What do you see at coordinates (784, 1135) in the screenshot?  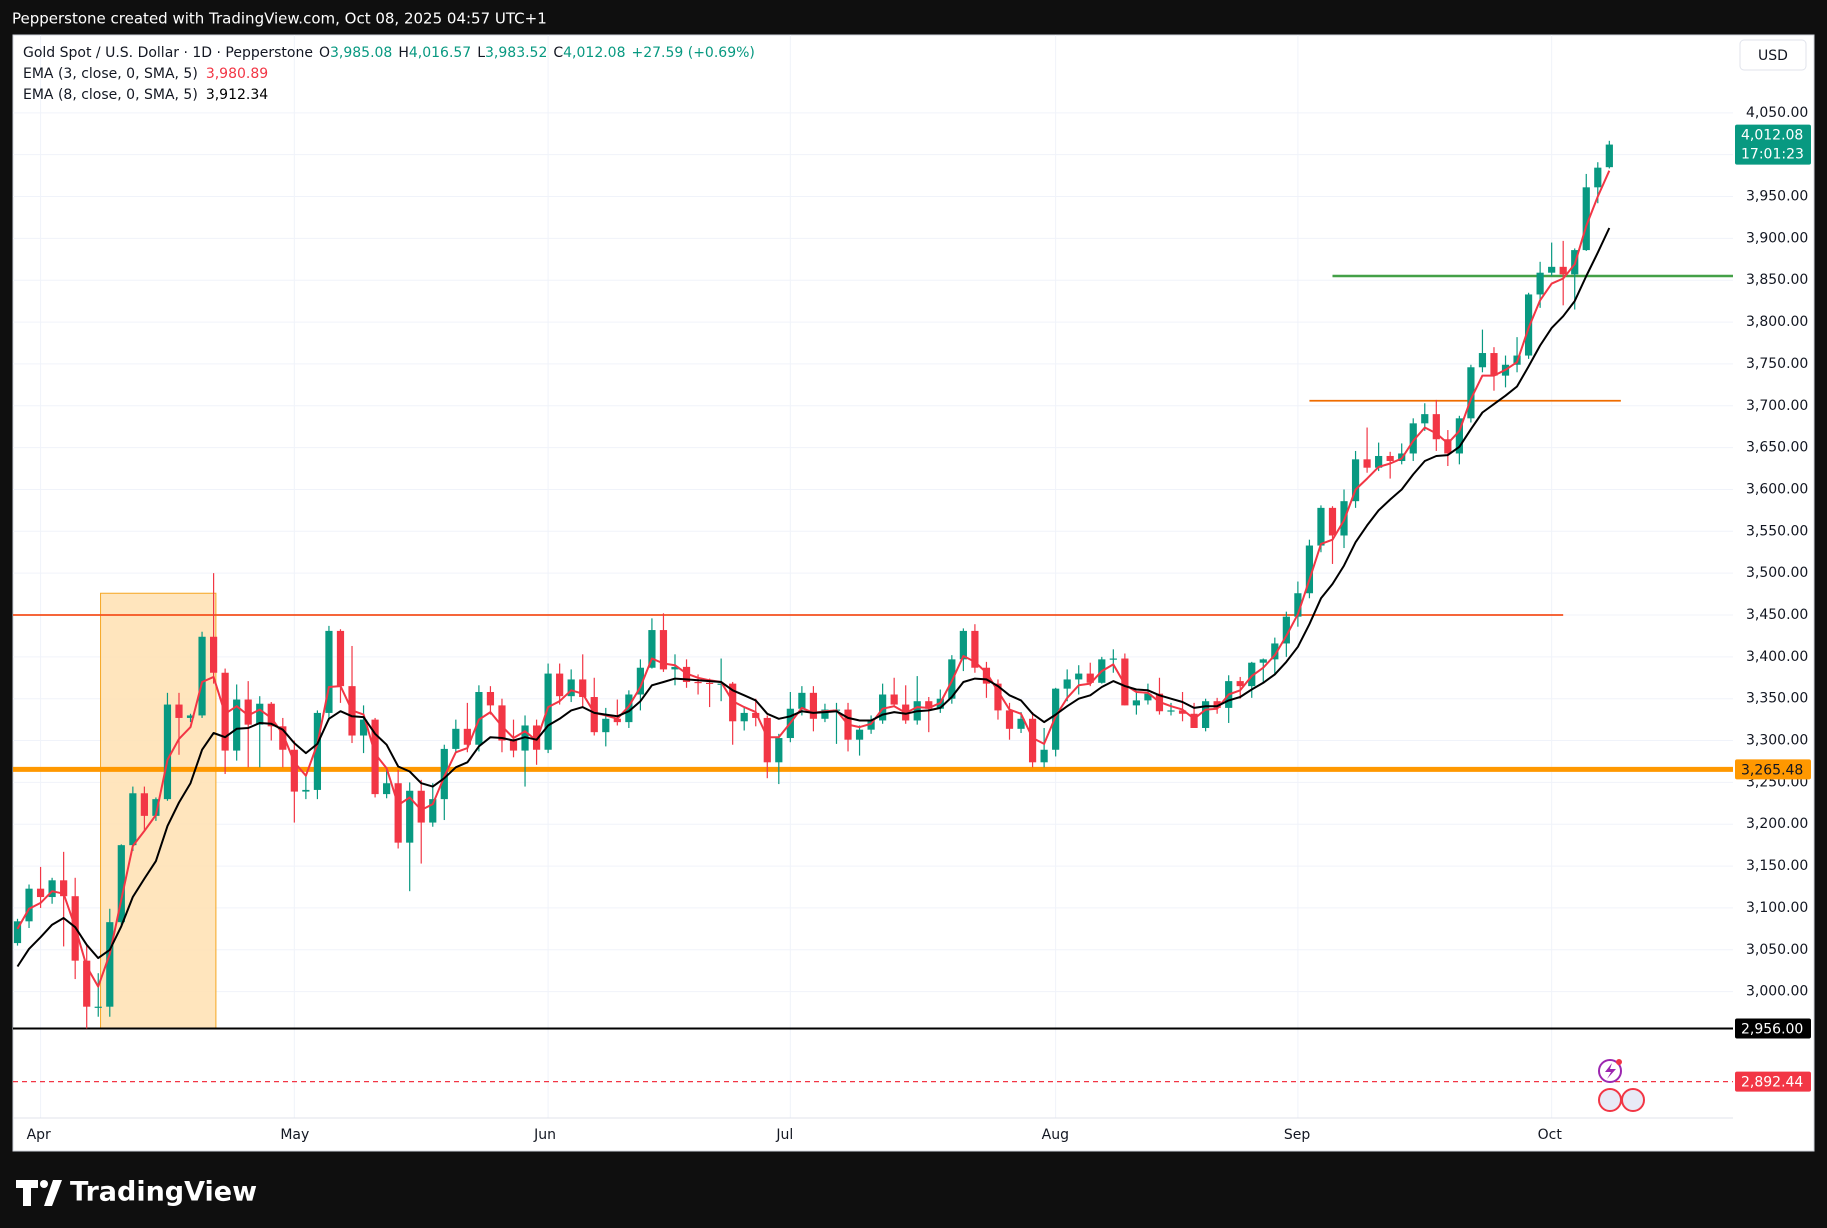 I see `x-tick-label: Jul` at bounding box center [784, 1135].